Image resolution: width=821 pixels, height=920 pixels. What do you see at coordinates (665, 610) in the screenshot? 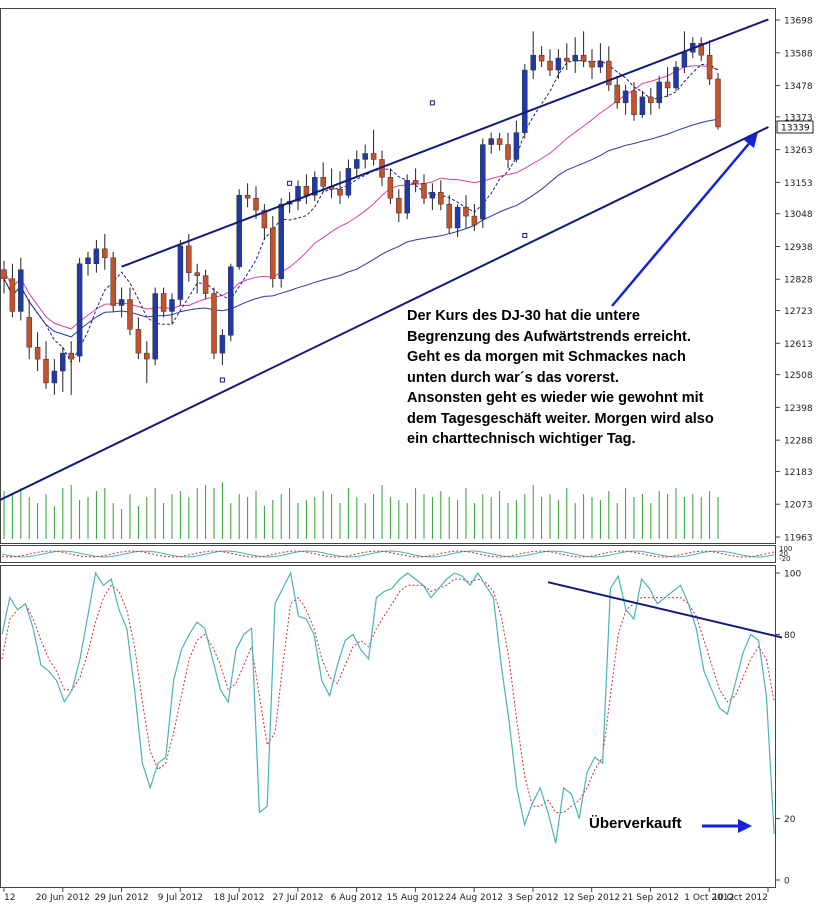
I see `stoch-trend-line` at bounding box center [665, 610].